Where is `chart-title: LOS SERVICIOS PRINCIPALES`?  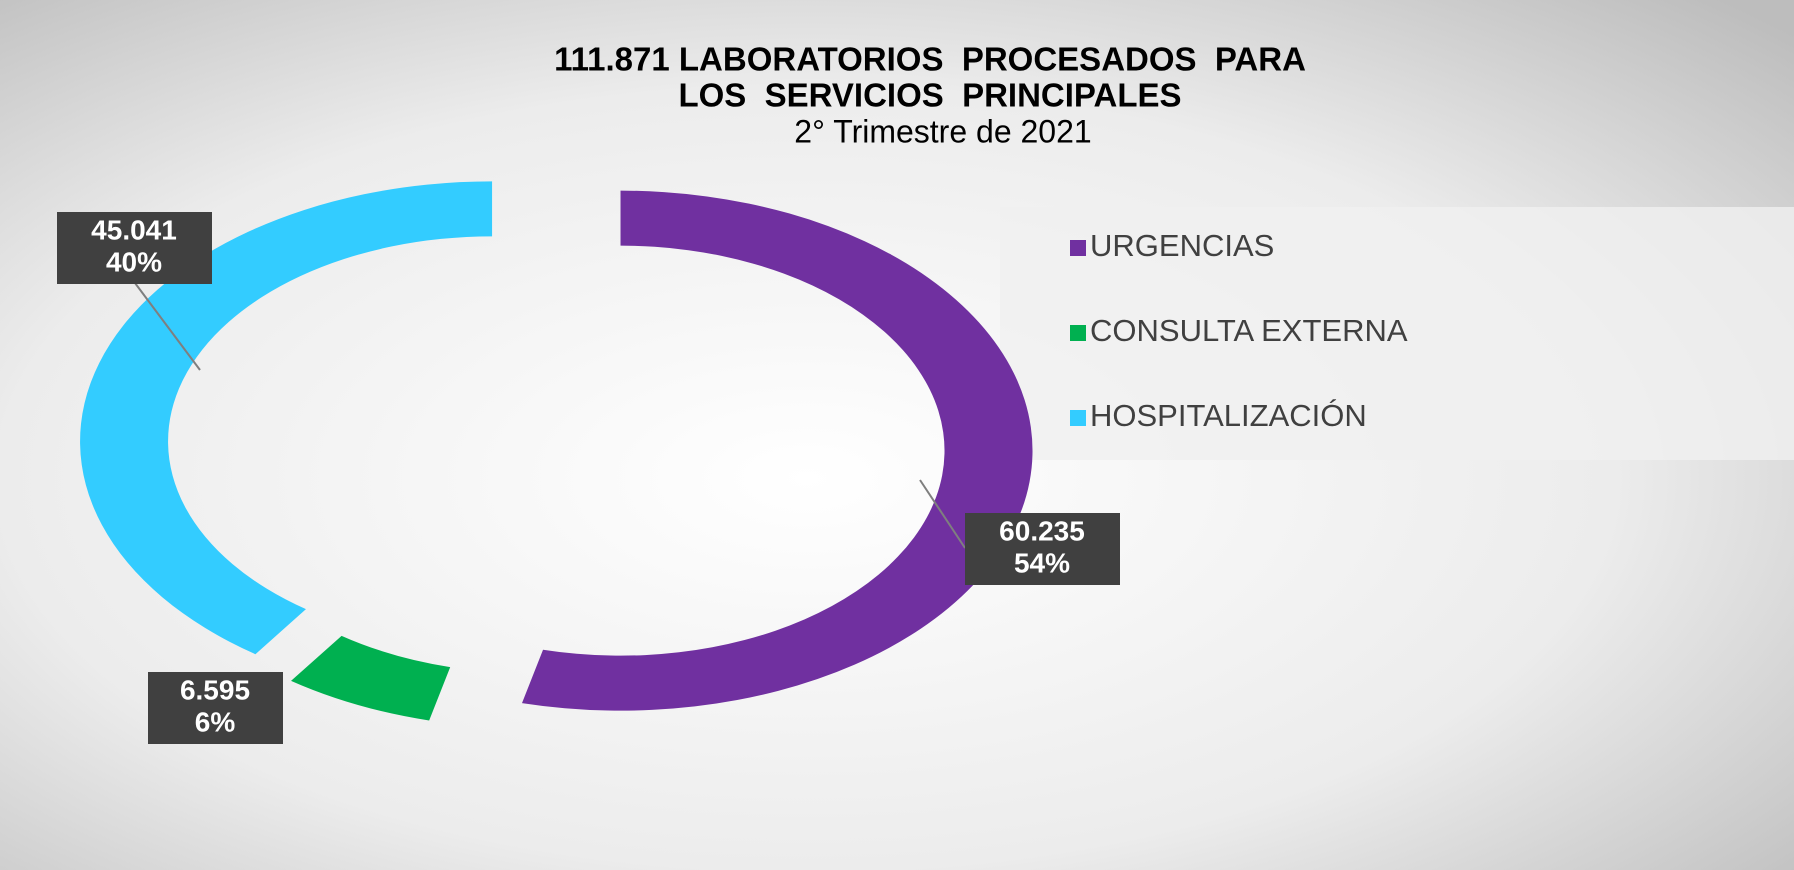
chart-title: LOS SERVICIOS PRINCIPALES is located at coordinates (929, 95).